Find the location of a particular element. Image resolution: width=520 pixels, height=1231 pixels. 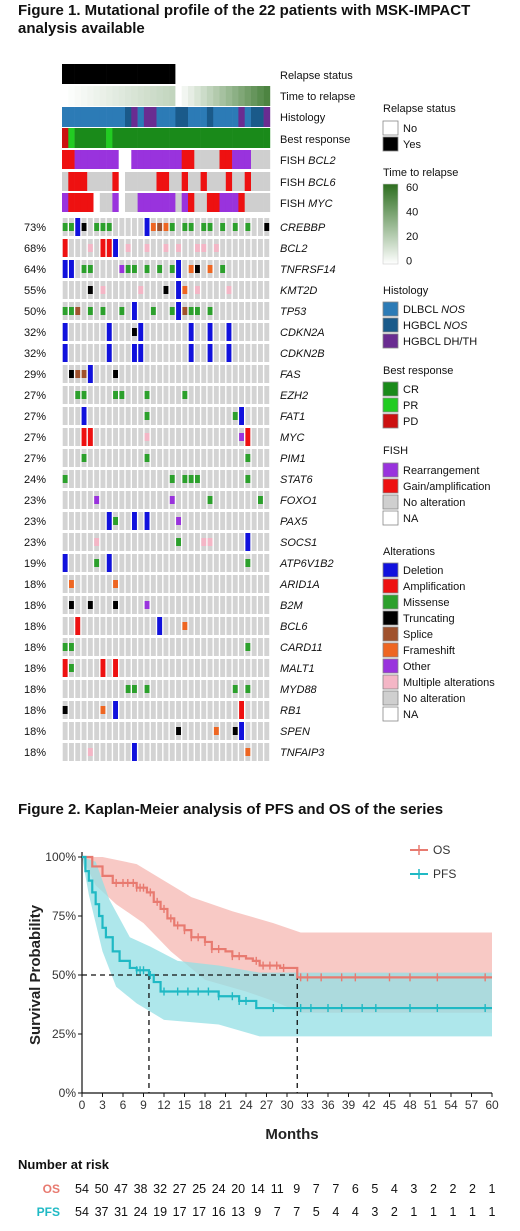

gene-name: ARID1A is located at coordinates (299, 585).